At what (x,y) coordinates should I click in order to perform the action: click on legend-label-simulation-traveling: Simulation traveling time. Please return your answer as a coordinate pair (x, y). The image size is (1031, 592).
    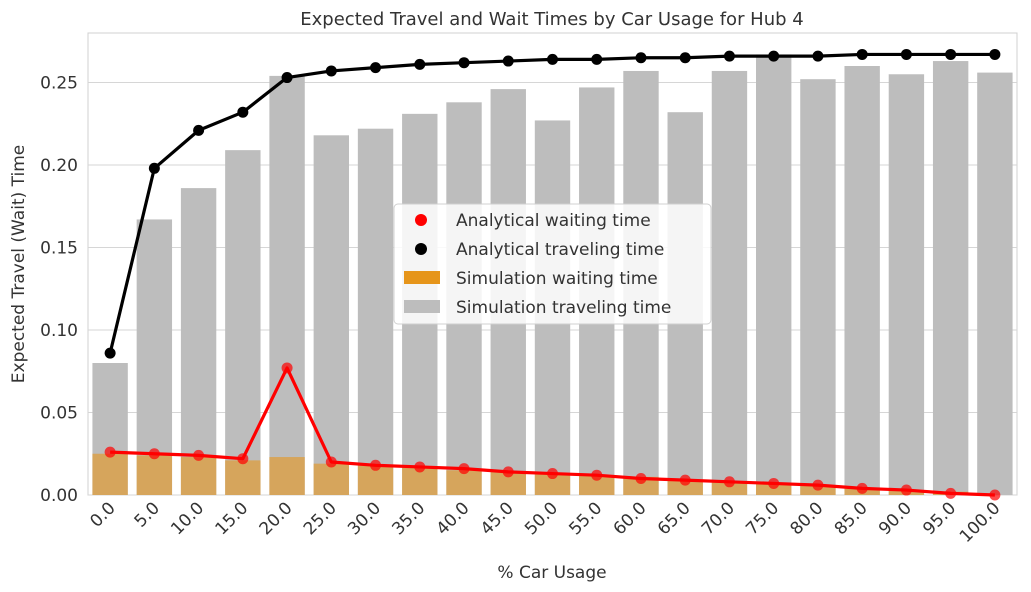
    Looking at the image, I should click on (563, 308).